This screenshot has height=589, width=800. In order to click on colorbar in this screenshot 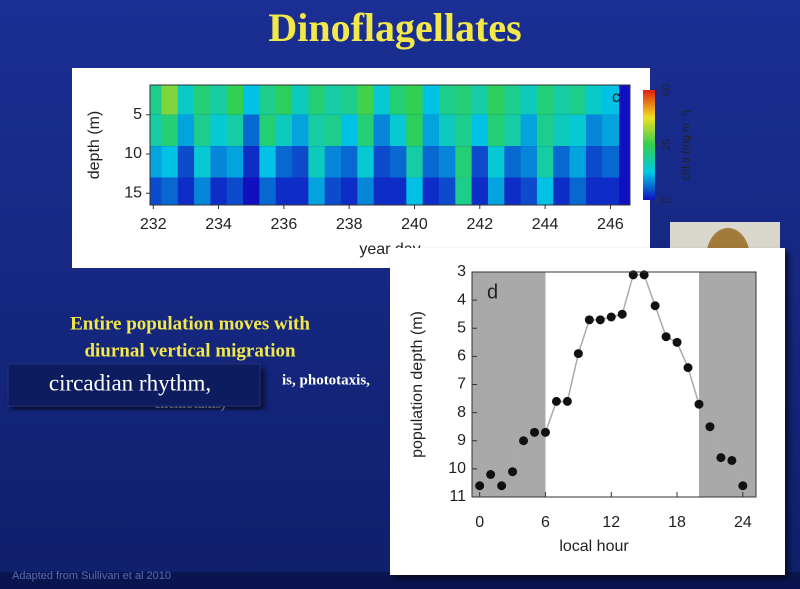, I will do `click(649, 145)`.